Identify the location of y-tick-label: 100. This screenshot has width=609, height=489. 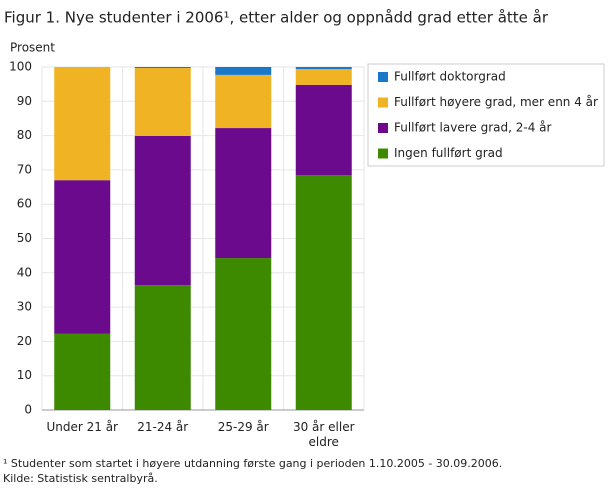
(20, 67).